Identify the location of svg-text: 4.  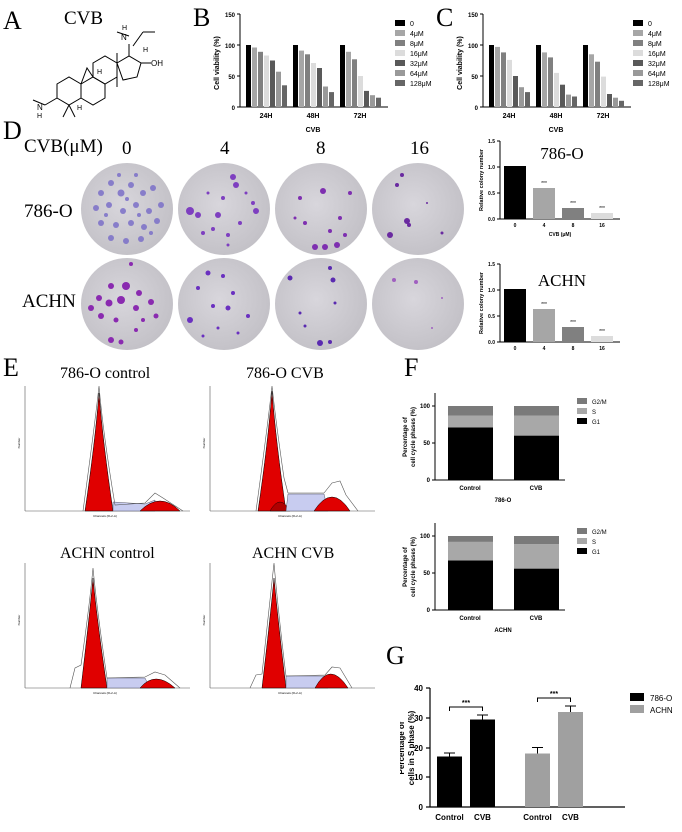
(544, 226).